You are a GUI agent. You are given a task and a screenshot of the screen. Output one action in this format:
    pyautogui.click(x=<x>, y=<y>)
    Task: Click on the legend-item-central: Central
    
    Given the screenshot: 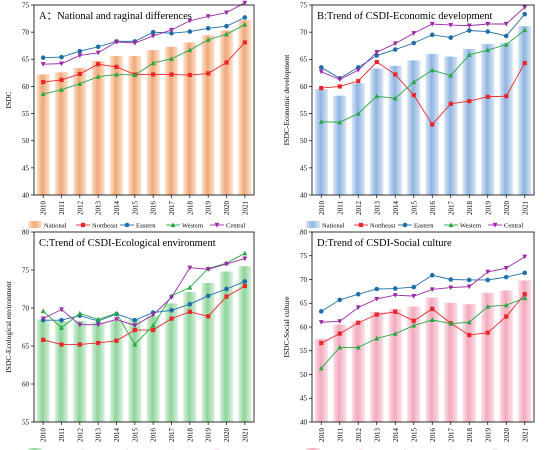 What is the action you would take?
    pyautogui.click(x=505, y=225)
    